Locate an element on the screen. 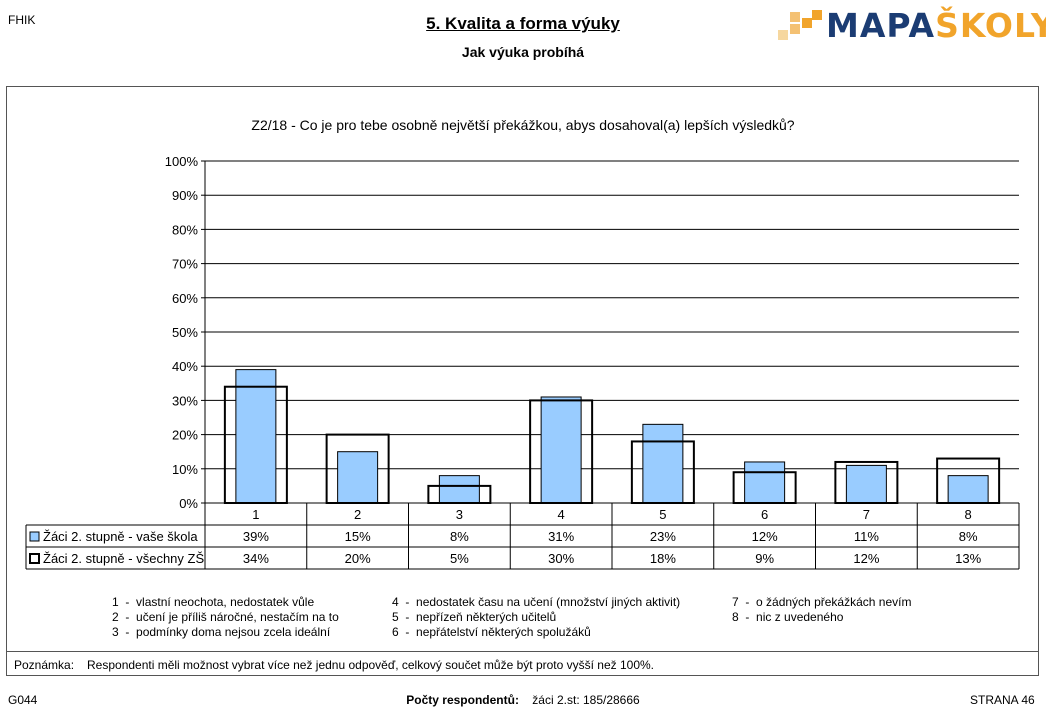  y-tick-label: 100% is located at coordinates (182, 161).